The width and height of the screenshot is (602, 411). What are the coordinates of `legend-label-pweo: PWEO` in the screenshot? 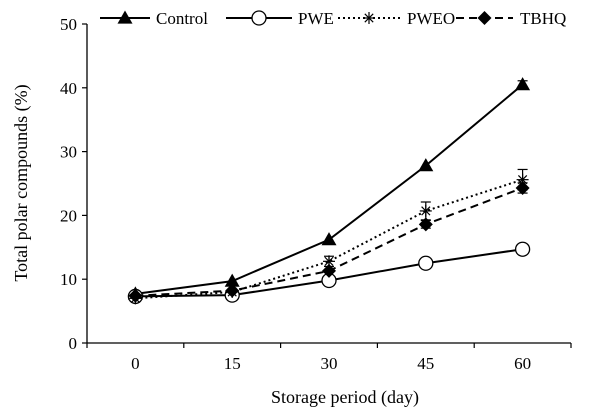 It's located at (431, 18).